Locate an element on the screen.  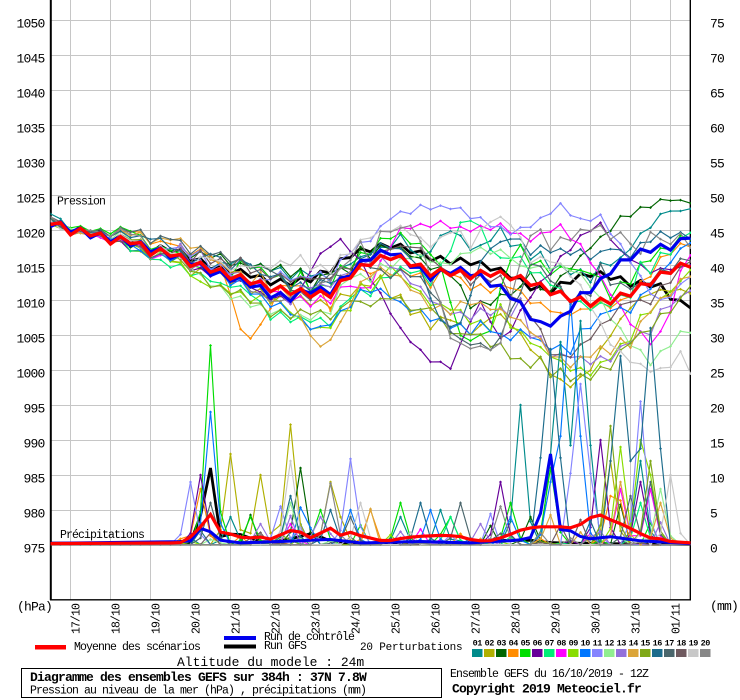
svg-text: 19/10 is located at coordinates (157, 618).